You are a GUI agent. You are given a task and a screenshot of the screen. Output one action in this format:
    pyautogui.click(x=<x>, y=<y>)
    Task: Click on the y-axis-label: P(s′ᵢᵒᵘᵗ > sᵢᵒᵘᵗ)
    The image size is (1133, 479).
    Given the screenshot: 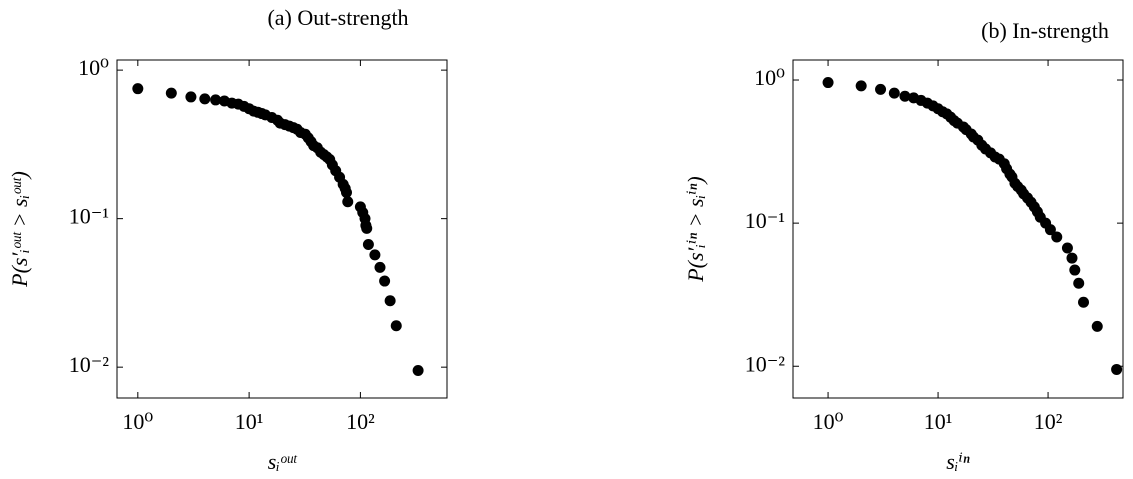 What is the action you would take?
    pyautogui.click(x=19, y=229)
    